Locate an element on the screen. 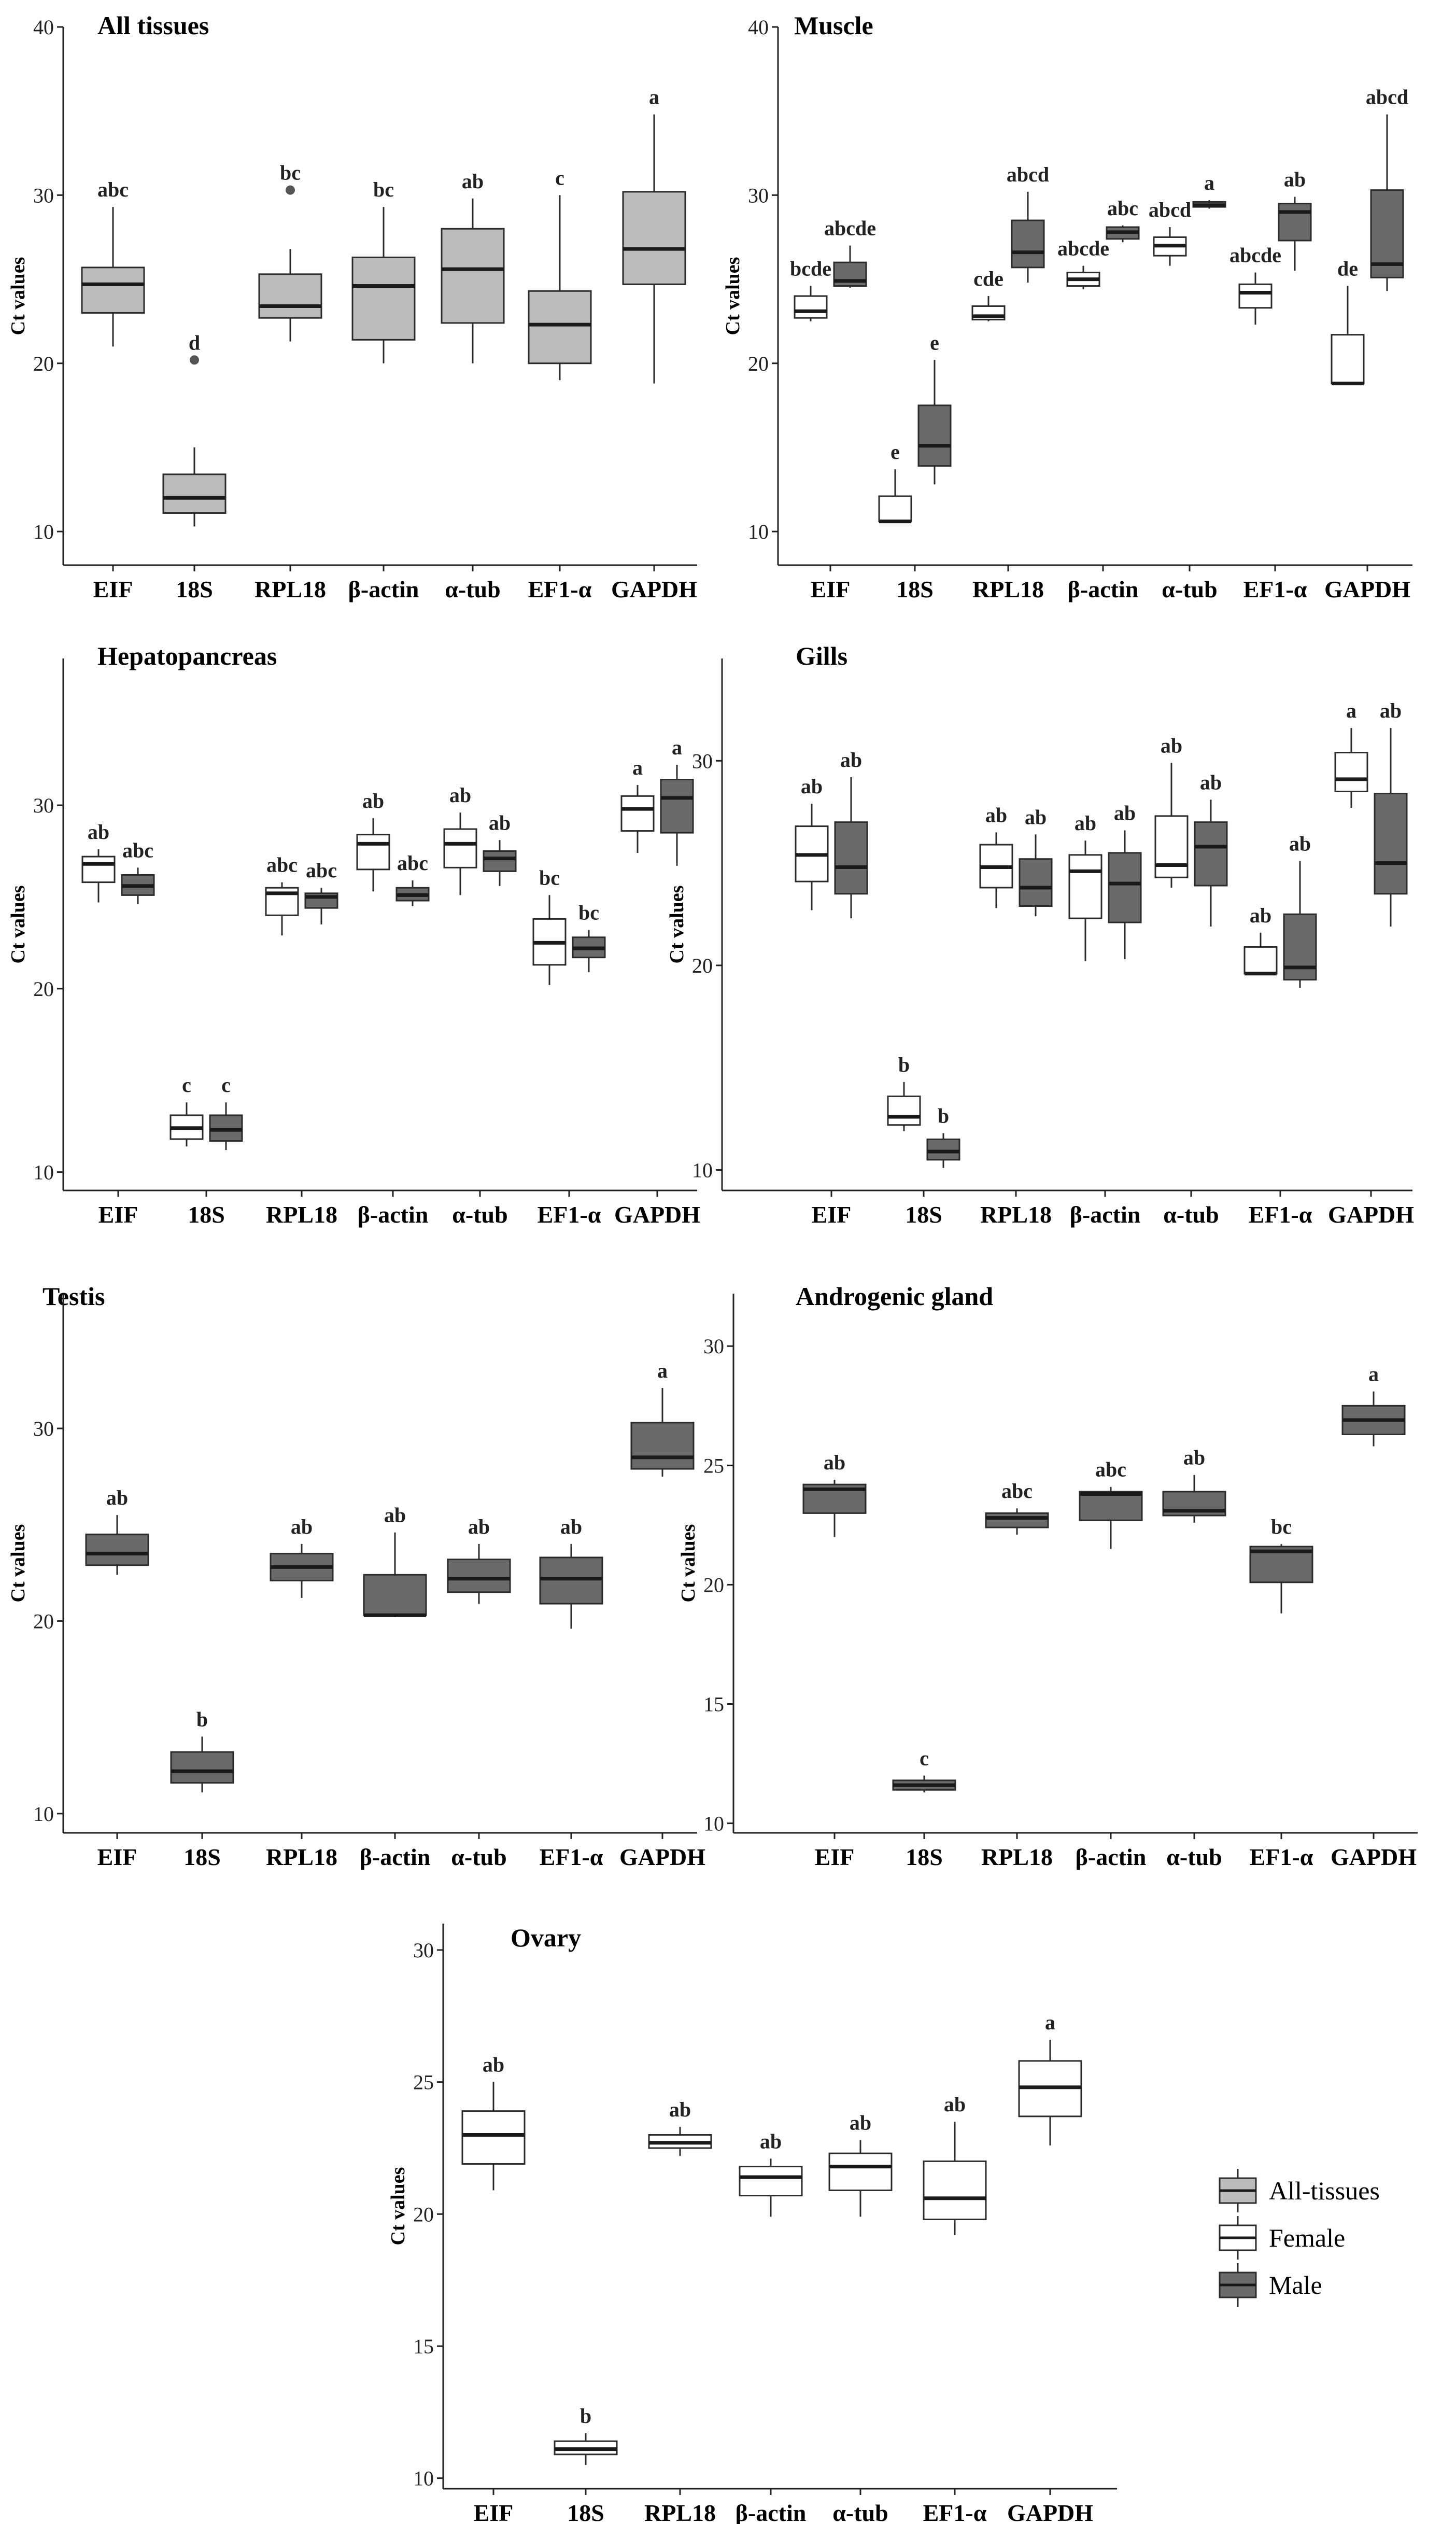 Image resolution: width=1456 pixels, height=2524 pixels. box-all-beta-actin: bc is located at coordinates (384, 270).